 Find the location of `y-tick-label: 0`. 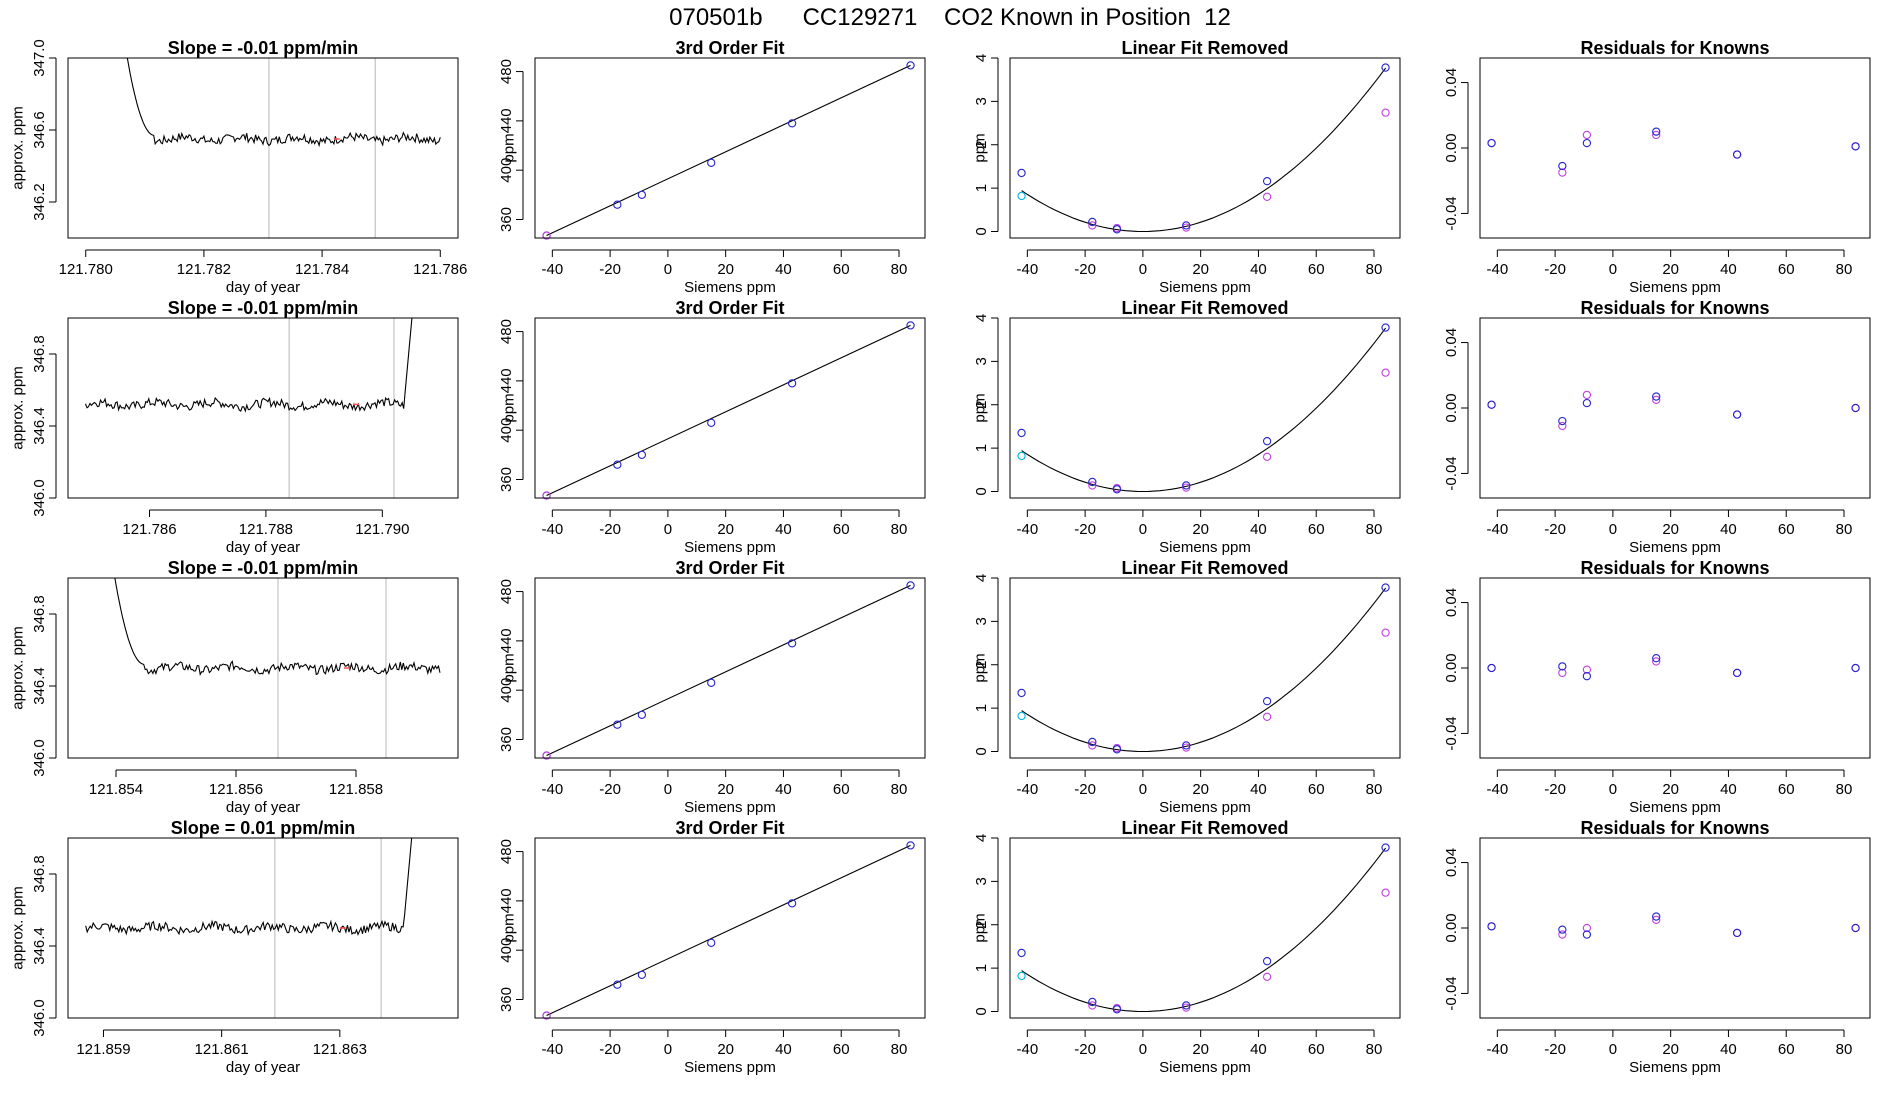

y-tick-label: 0 is located at coordinates (981, 491).